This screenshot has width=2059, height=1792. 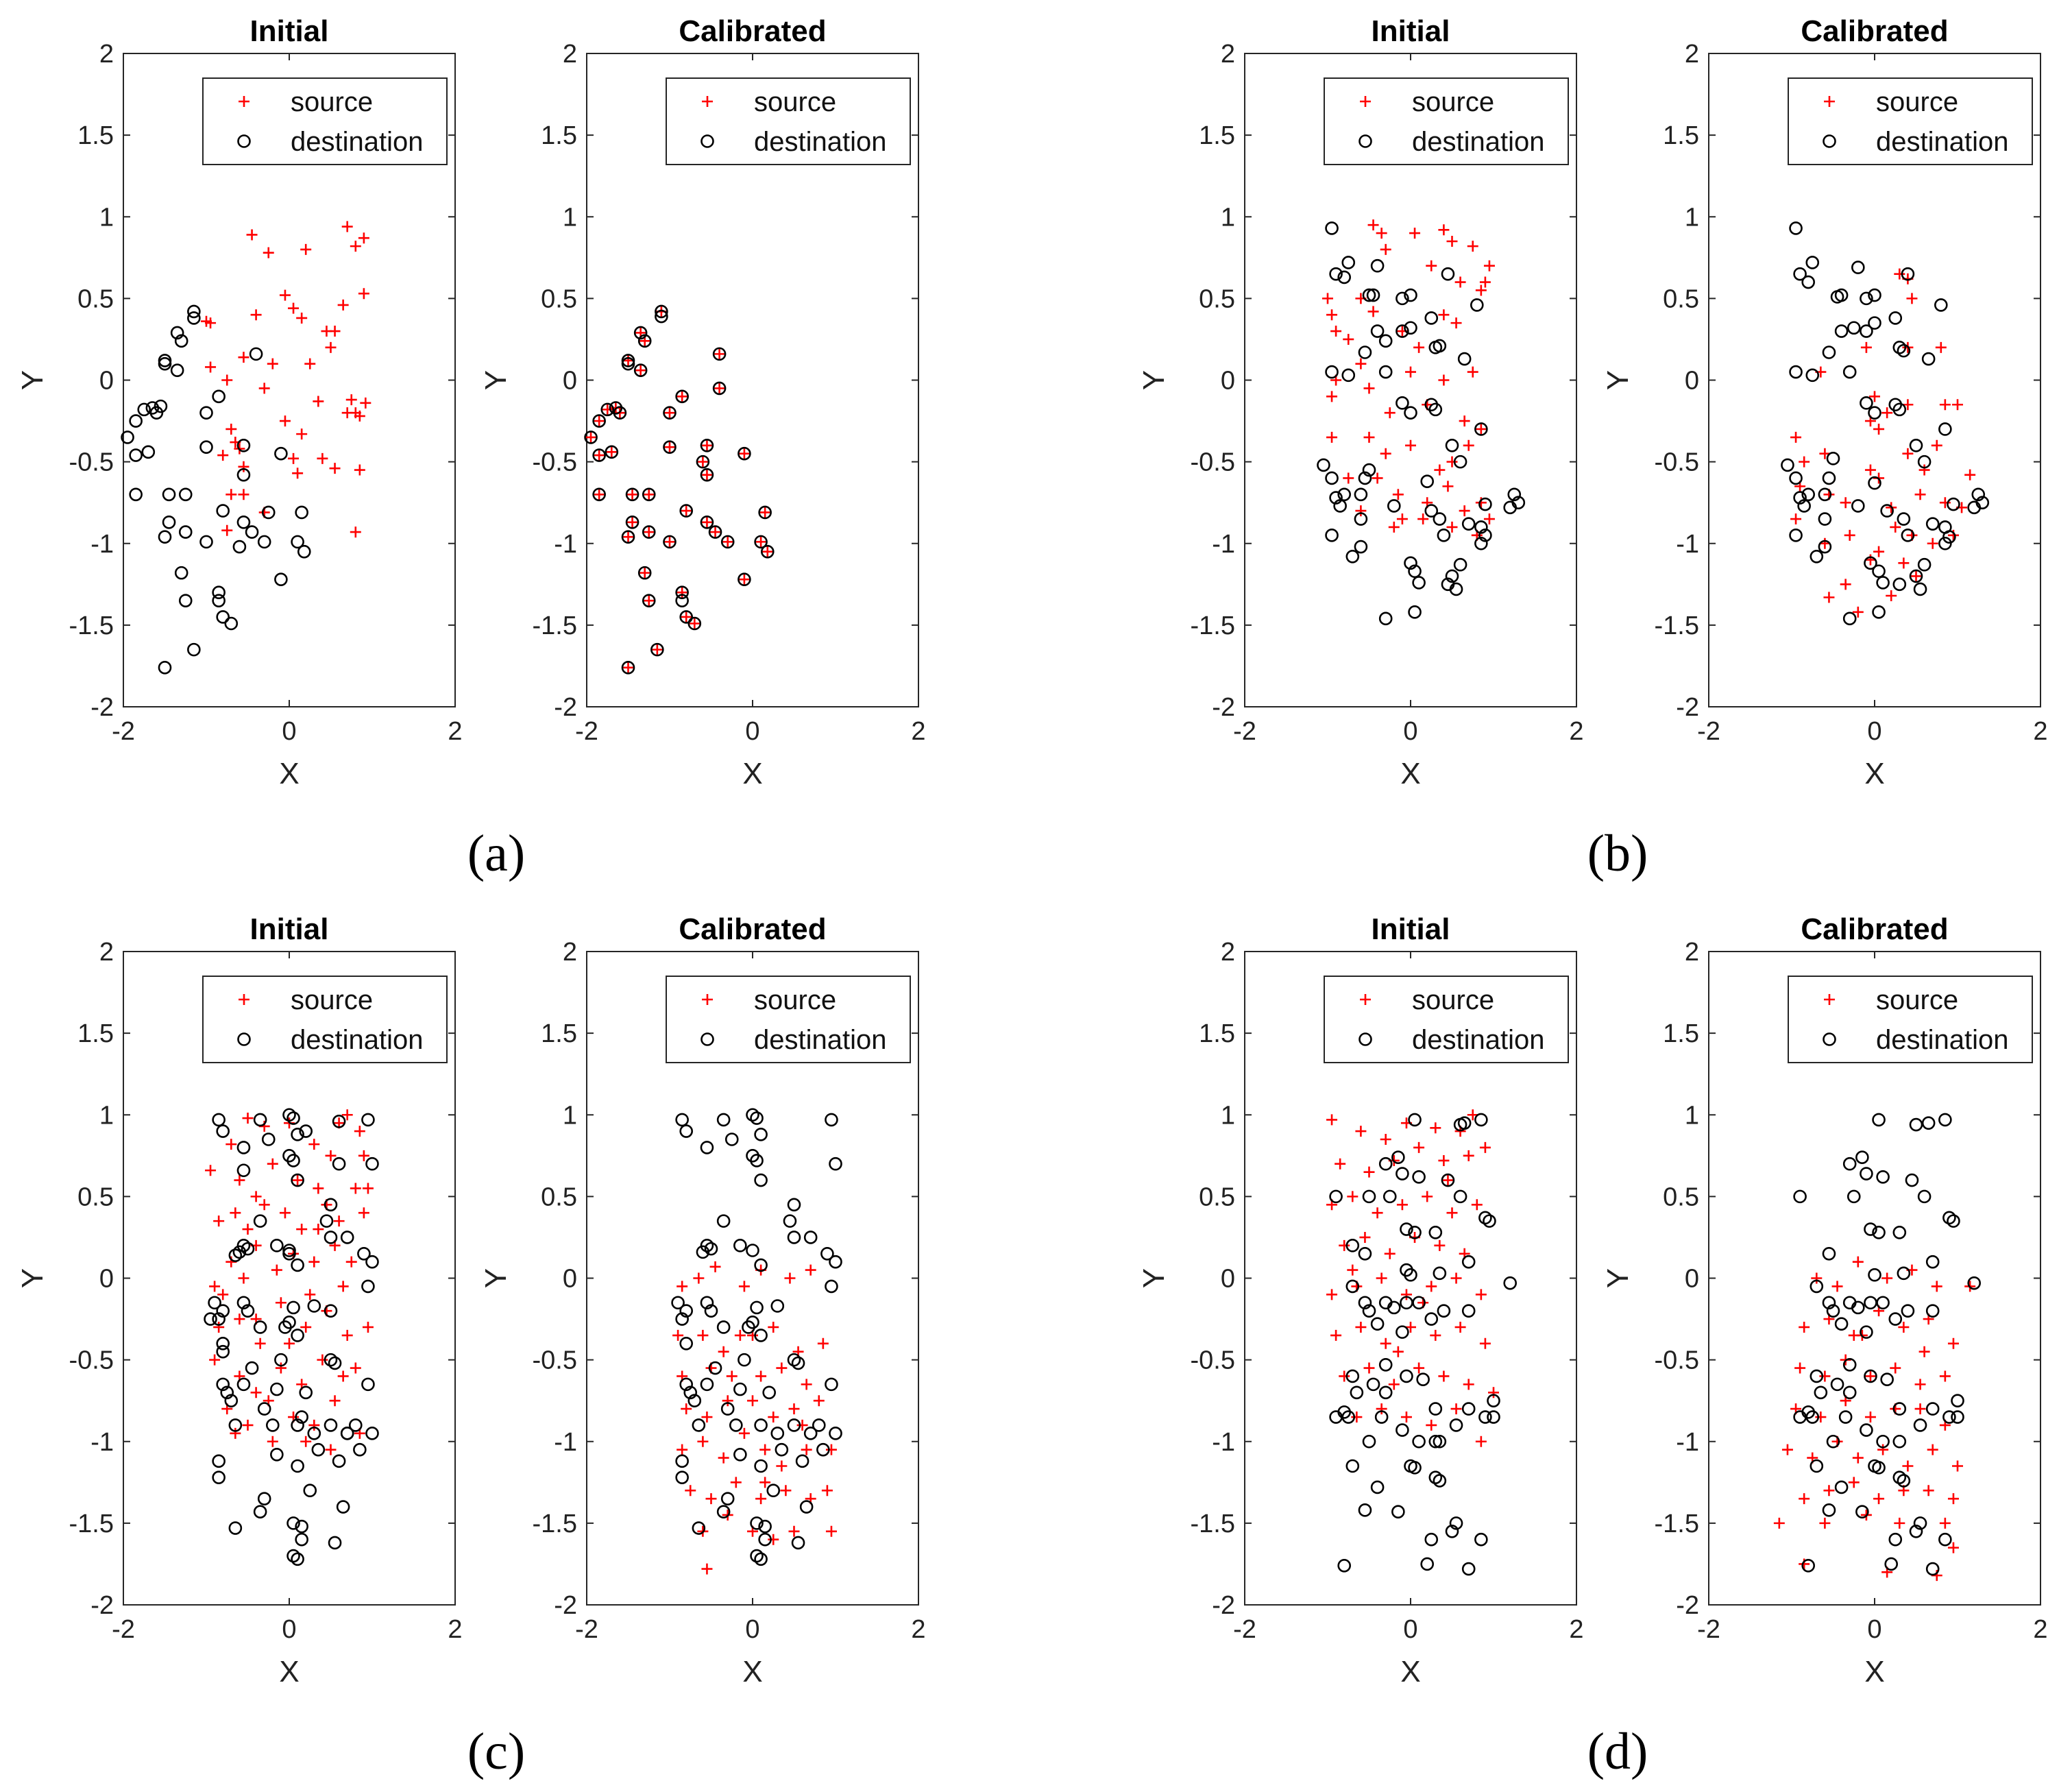 What do you see at coordinates (95, 135) in the screenshot?
I see `y-tick-label: 1.5` at bounding box center [95, 135].